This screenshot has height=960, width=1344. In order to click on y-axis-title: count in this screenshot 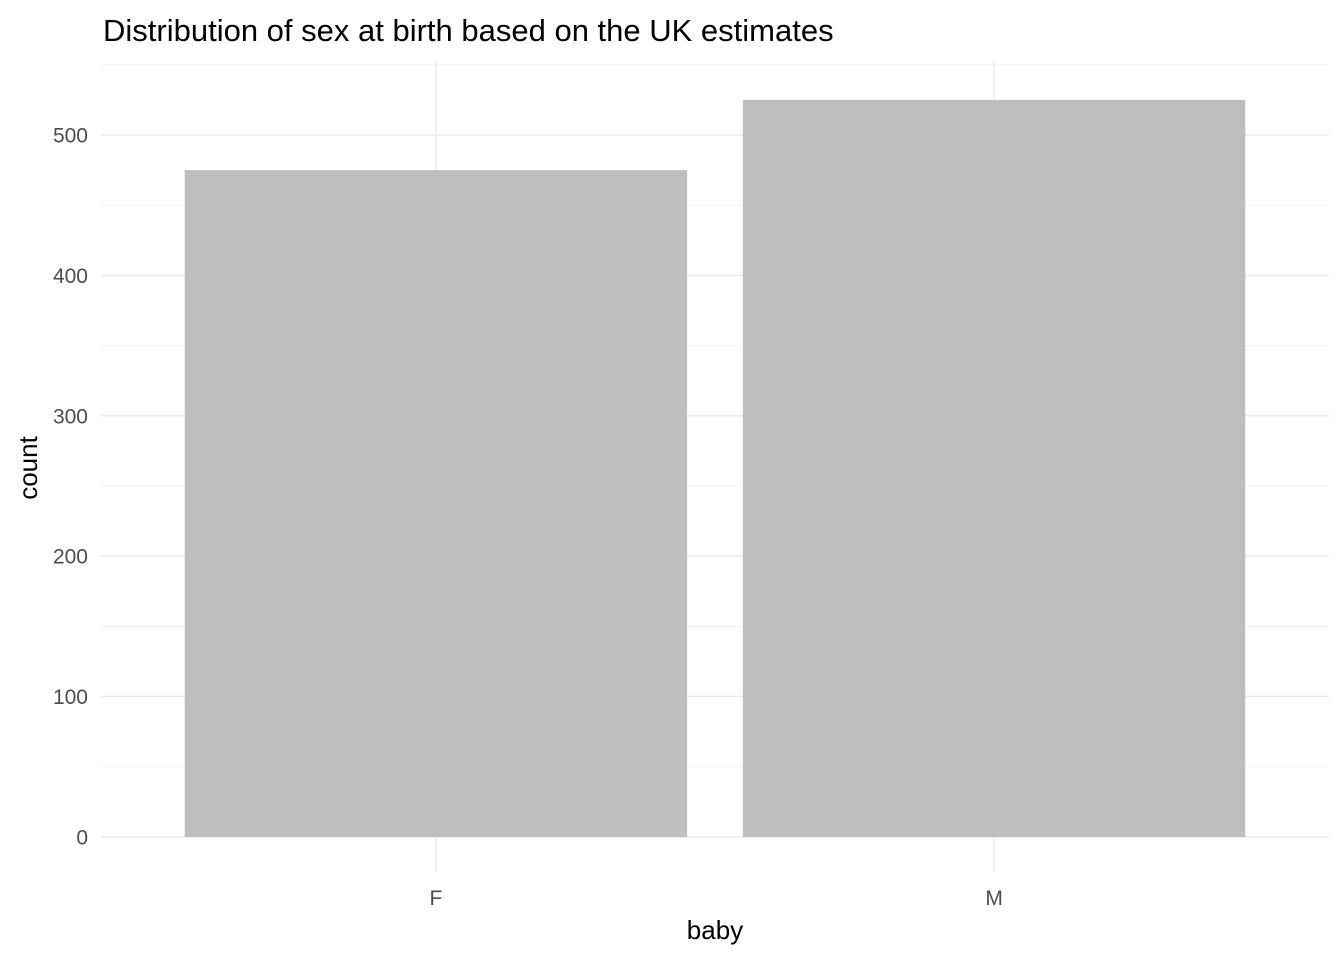, I will do `click(28, 467)`.